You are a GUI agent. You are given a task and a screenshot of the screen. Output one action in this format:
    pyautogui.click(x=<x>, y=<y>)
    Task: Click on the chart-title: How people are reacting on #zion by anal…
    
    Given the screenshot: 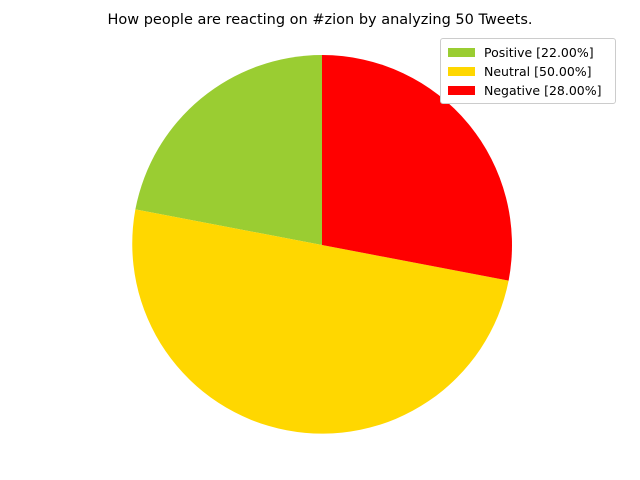 What is the action you would take?
    pyautogui.click(x=320, y=20)
    